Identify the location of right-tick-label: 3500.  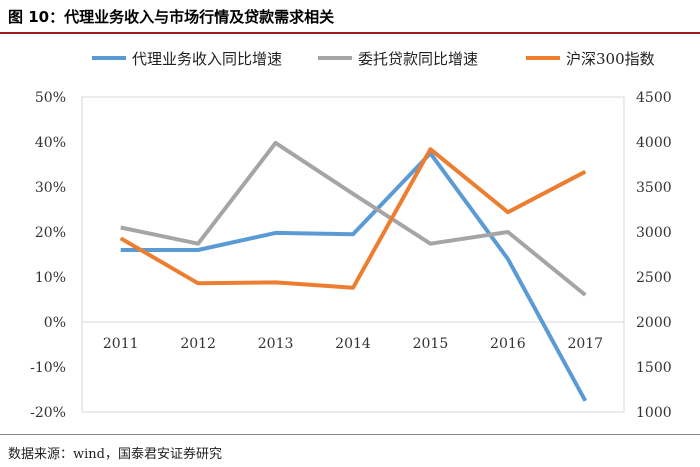
(654, 188).